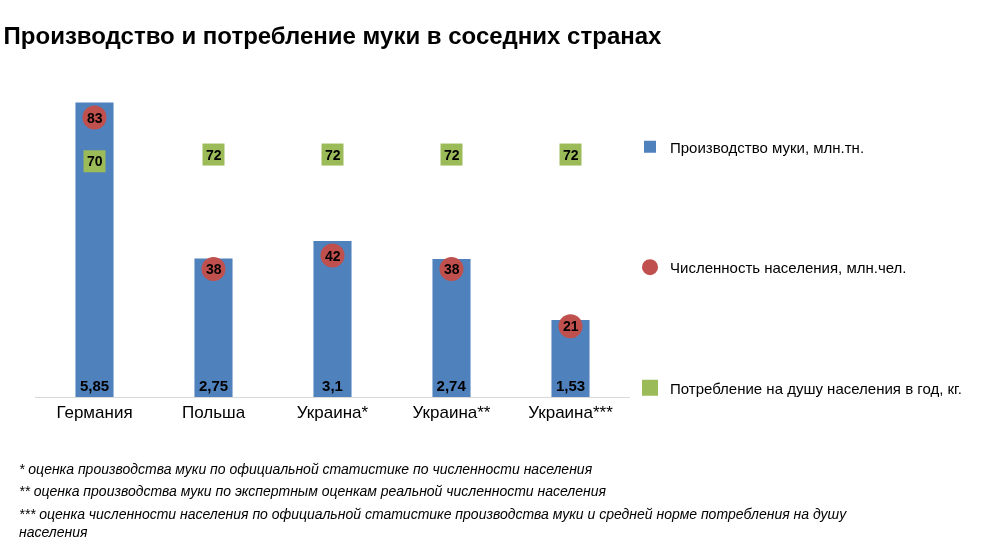 The image size is (1004, 550). Describe the element at coordinates (570, 385) in the screenshot. I see `data-label: 1,53` at that location.